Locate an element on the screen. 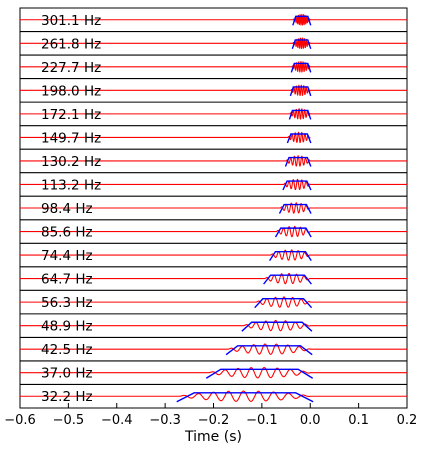 The image size is (425, 449). x-tick-label: −0.3 is located at coordinates (165, 420).